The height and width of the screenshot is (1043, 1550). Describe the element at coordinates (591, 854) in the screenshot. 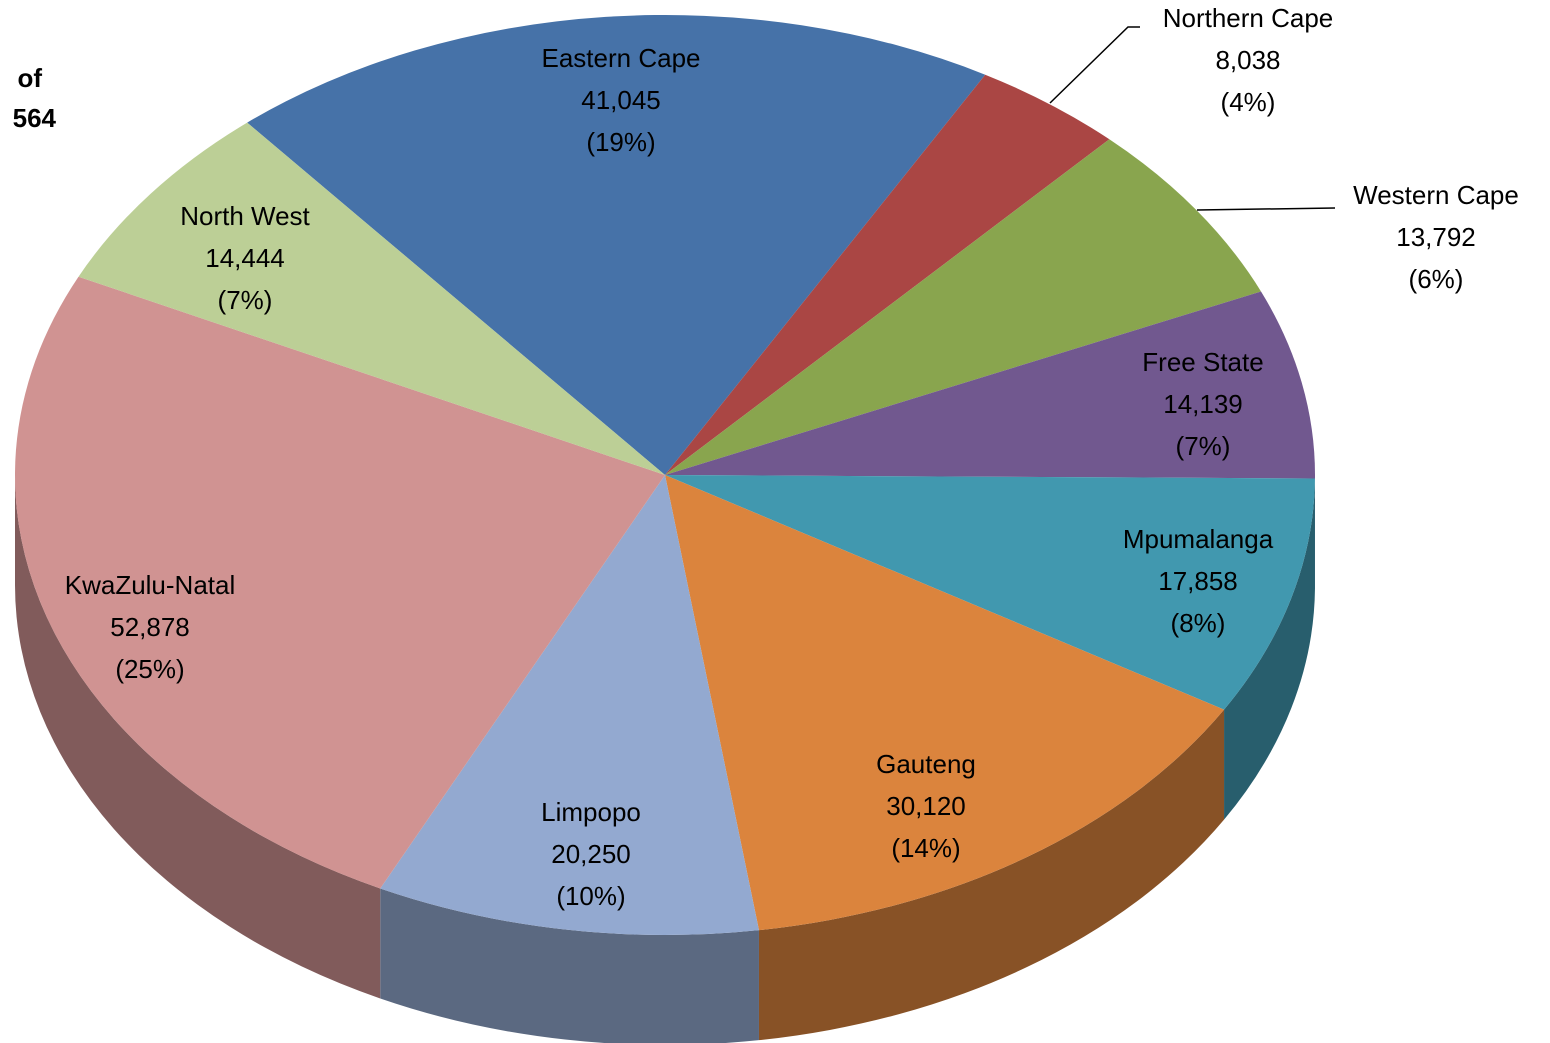

I see `value-label: 20,250` at that location.